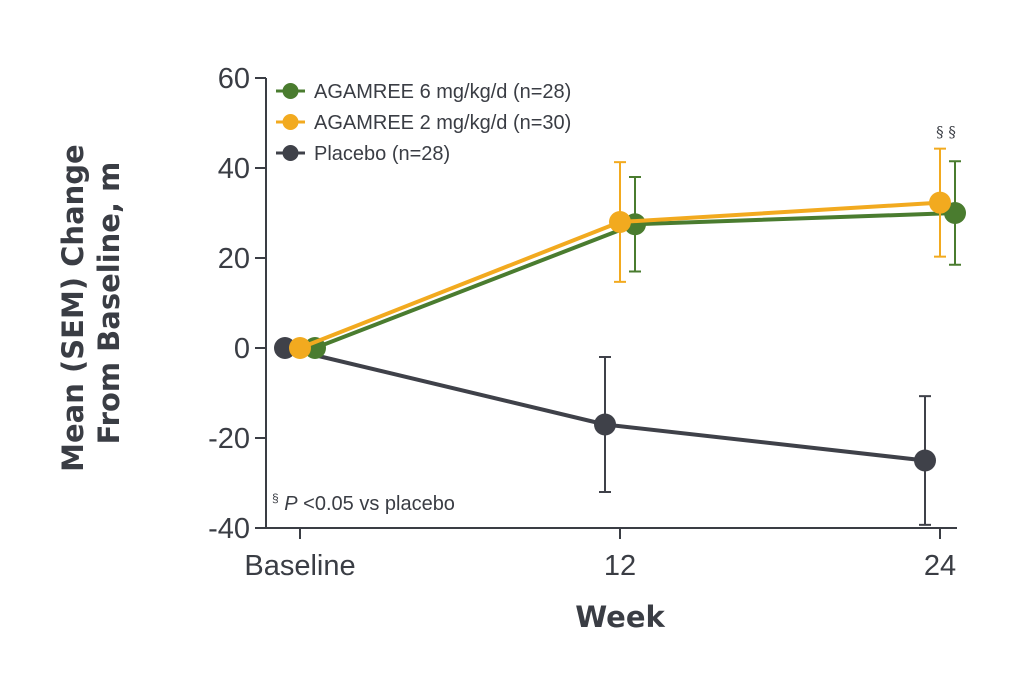 The height and width of the screenshot is (689, 1024). Describe the element at coordinates (242, 349) in the screenshot. I see `y-tick-label: 0` at that location.